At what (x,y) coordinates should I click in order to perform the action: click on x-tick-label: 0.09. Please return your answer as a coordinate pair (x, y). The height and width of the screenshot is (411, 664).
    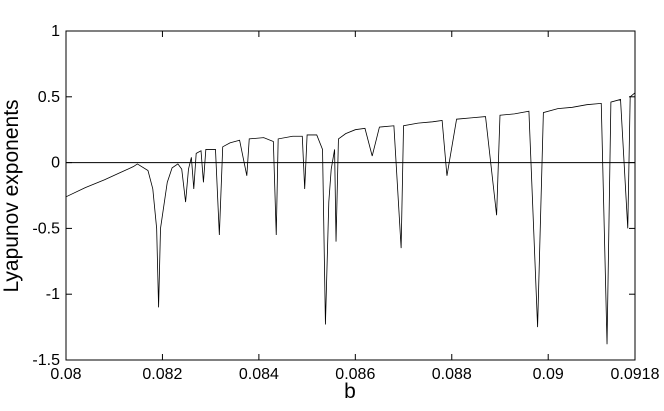
    Looking at the image, I should click on (548, 374).